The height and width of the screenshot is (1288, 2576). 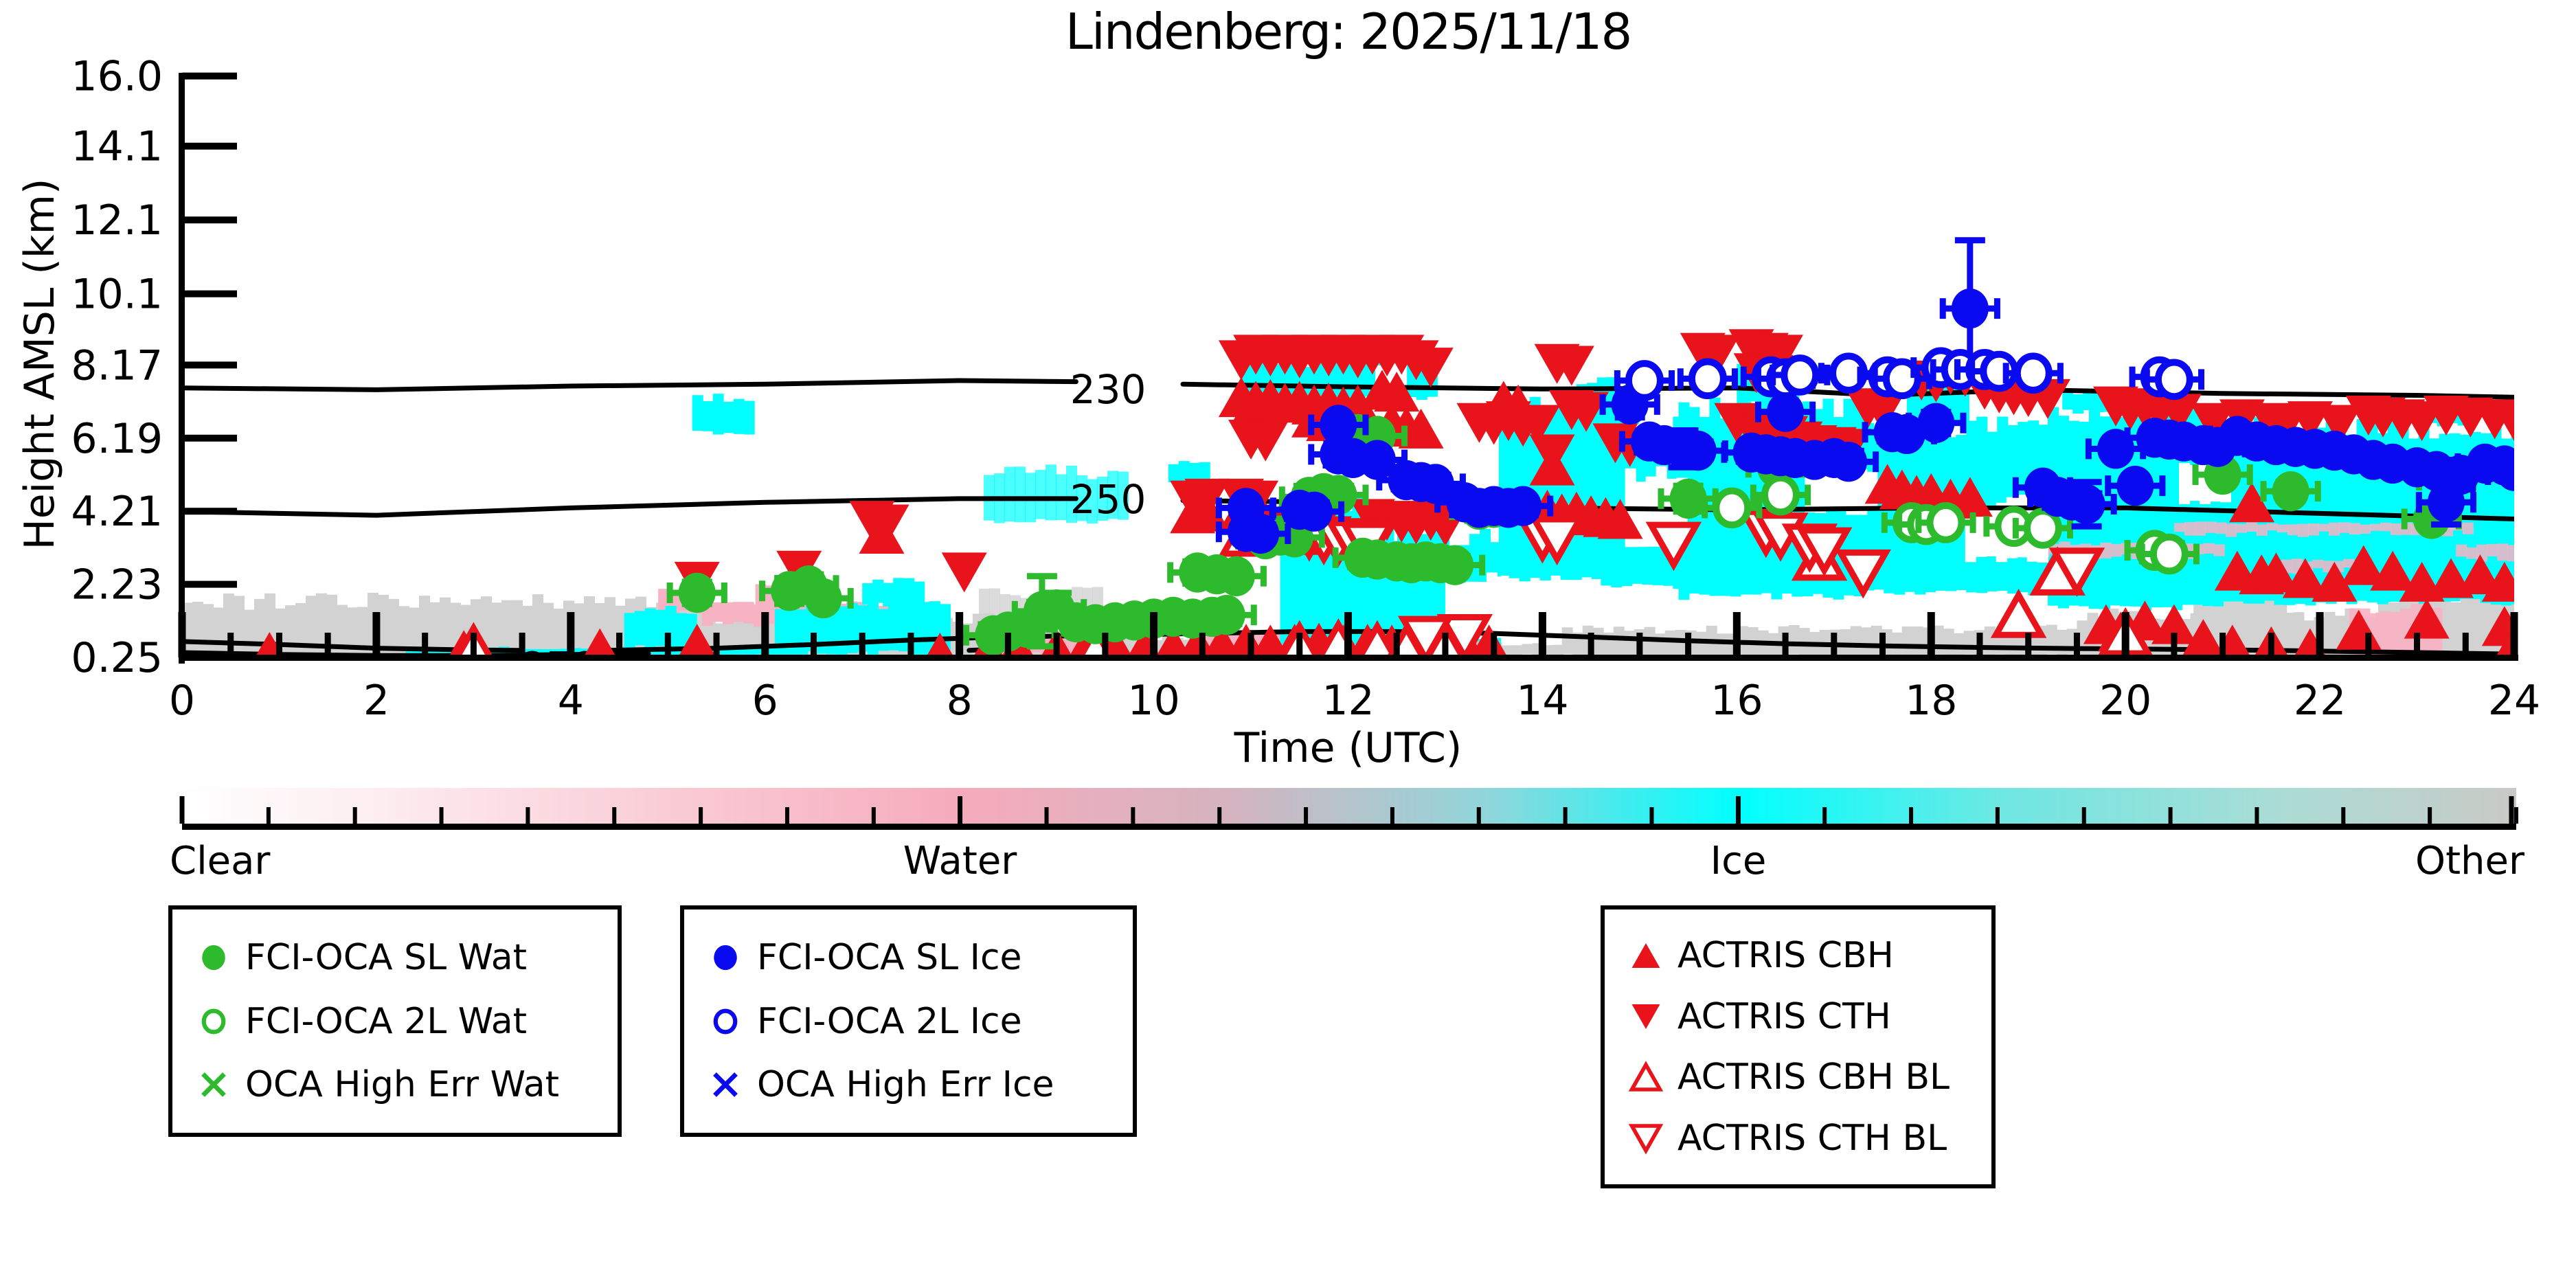 I want to click on x-tick-label: 18, so click(x=1931, y=701).